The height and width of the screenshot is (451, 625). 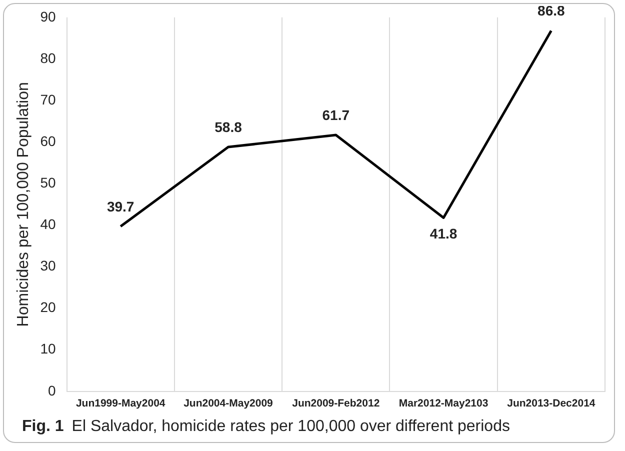 I want to click on x-tick-label: Jun2009-Feb2012, so click(x=336, y=404).